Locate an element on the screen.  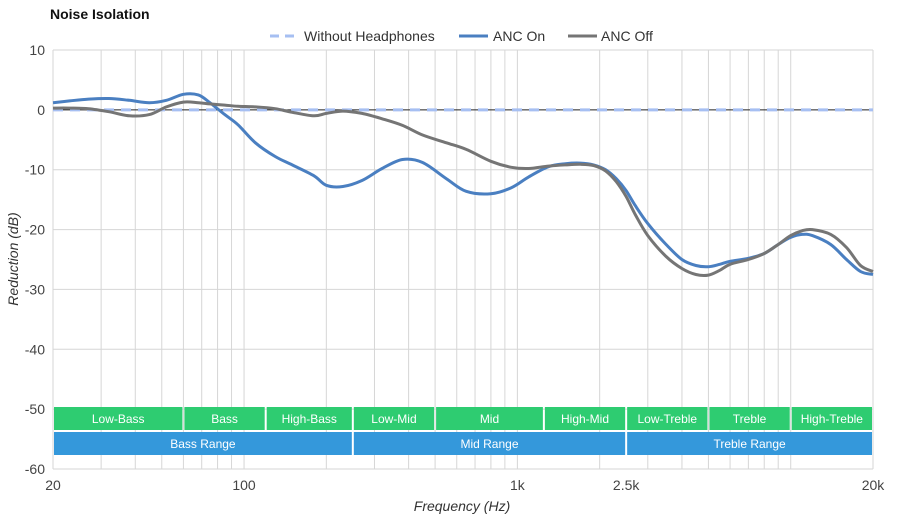
range-group-label: Bass Range is located at coordinates (203, 444).